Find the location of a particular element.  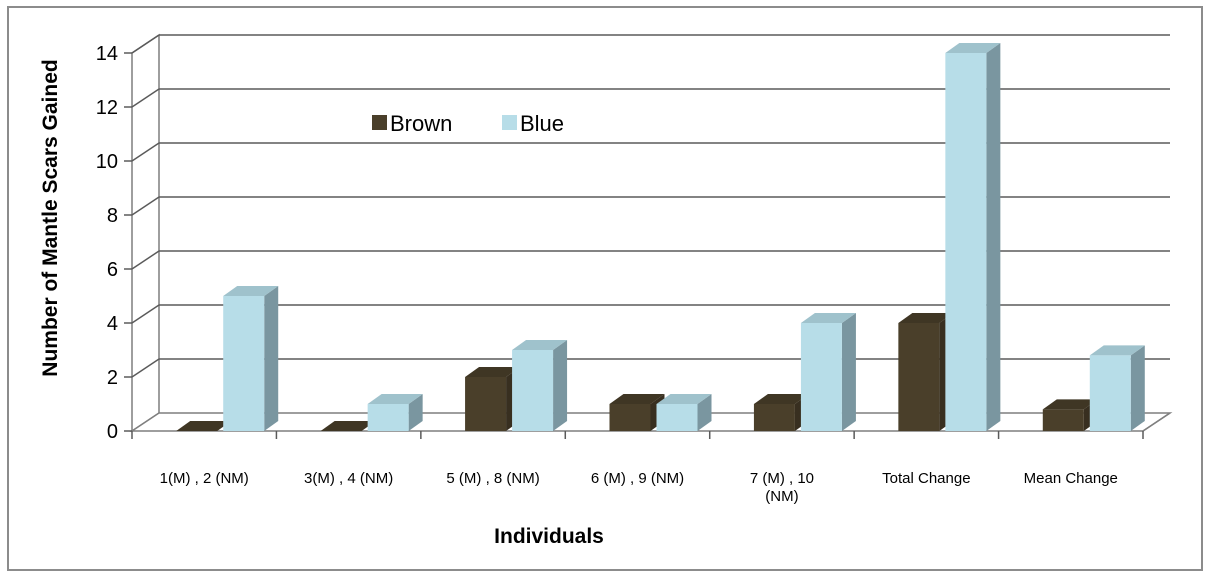

y-tick-label: 10 is located at coordinates (107, 162).